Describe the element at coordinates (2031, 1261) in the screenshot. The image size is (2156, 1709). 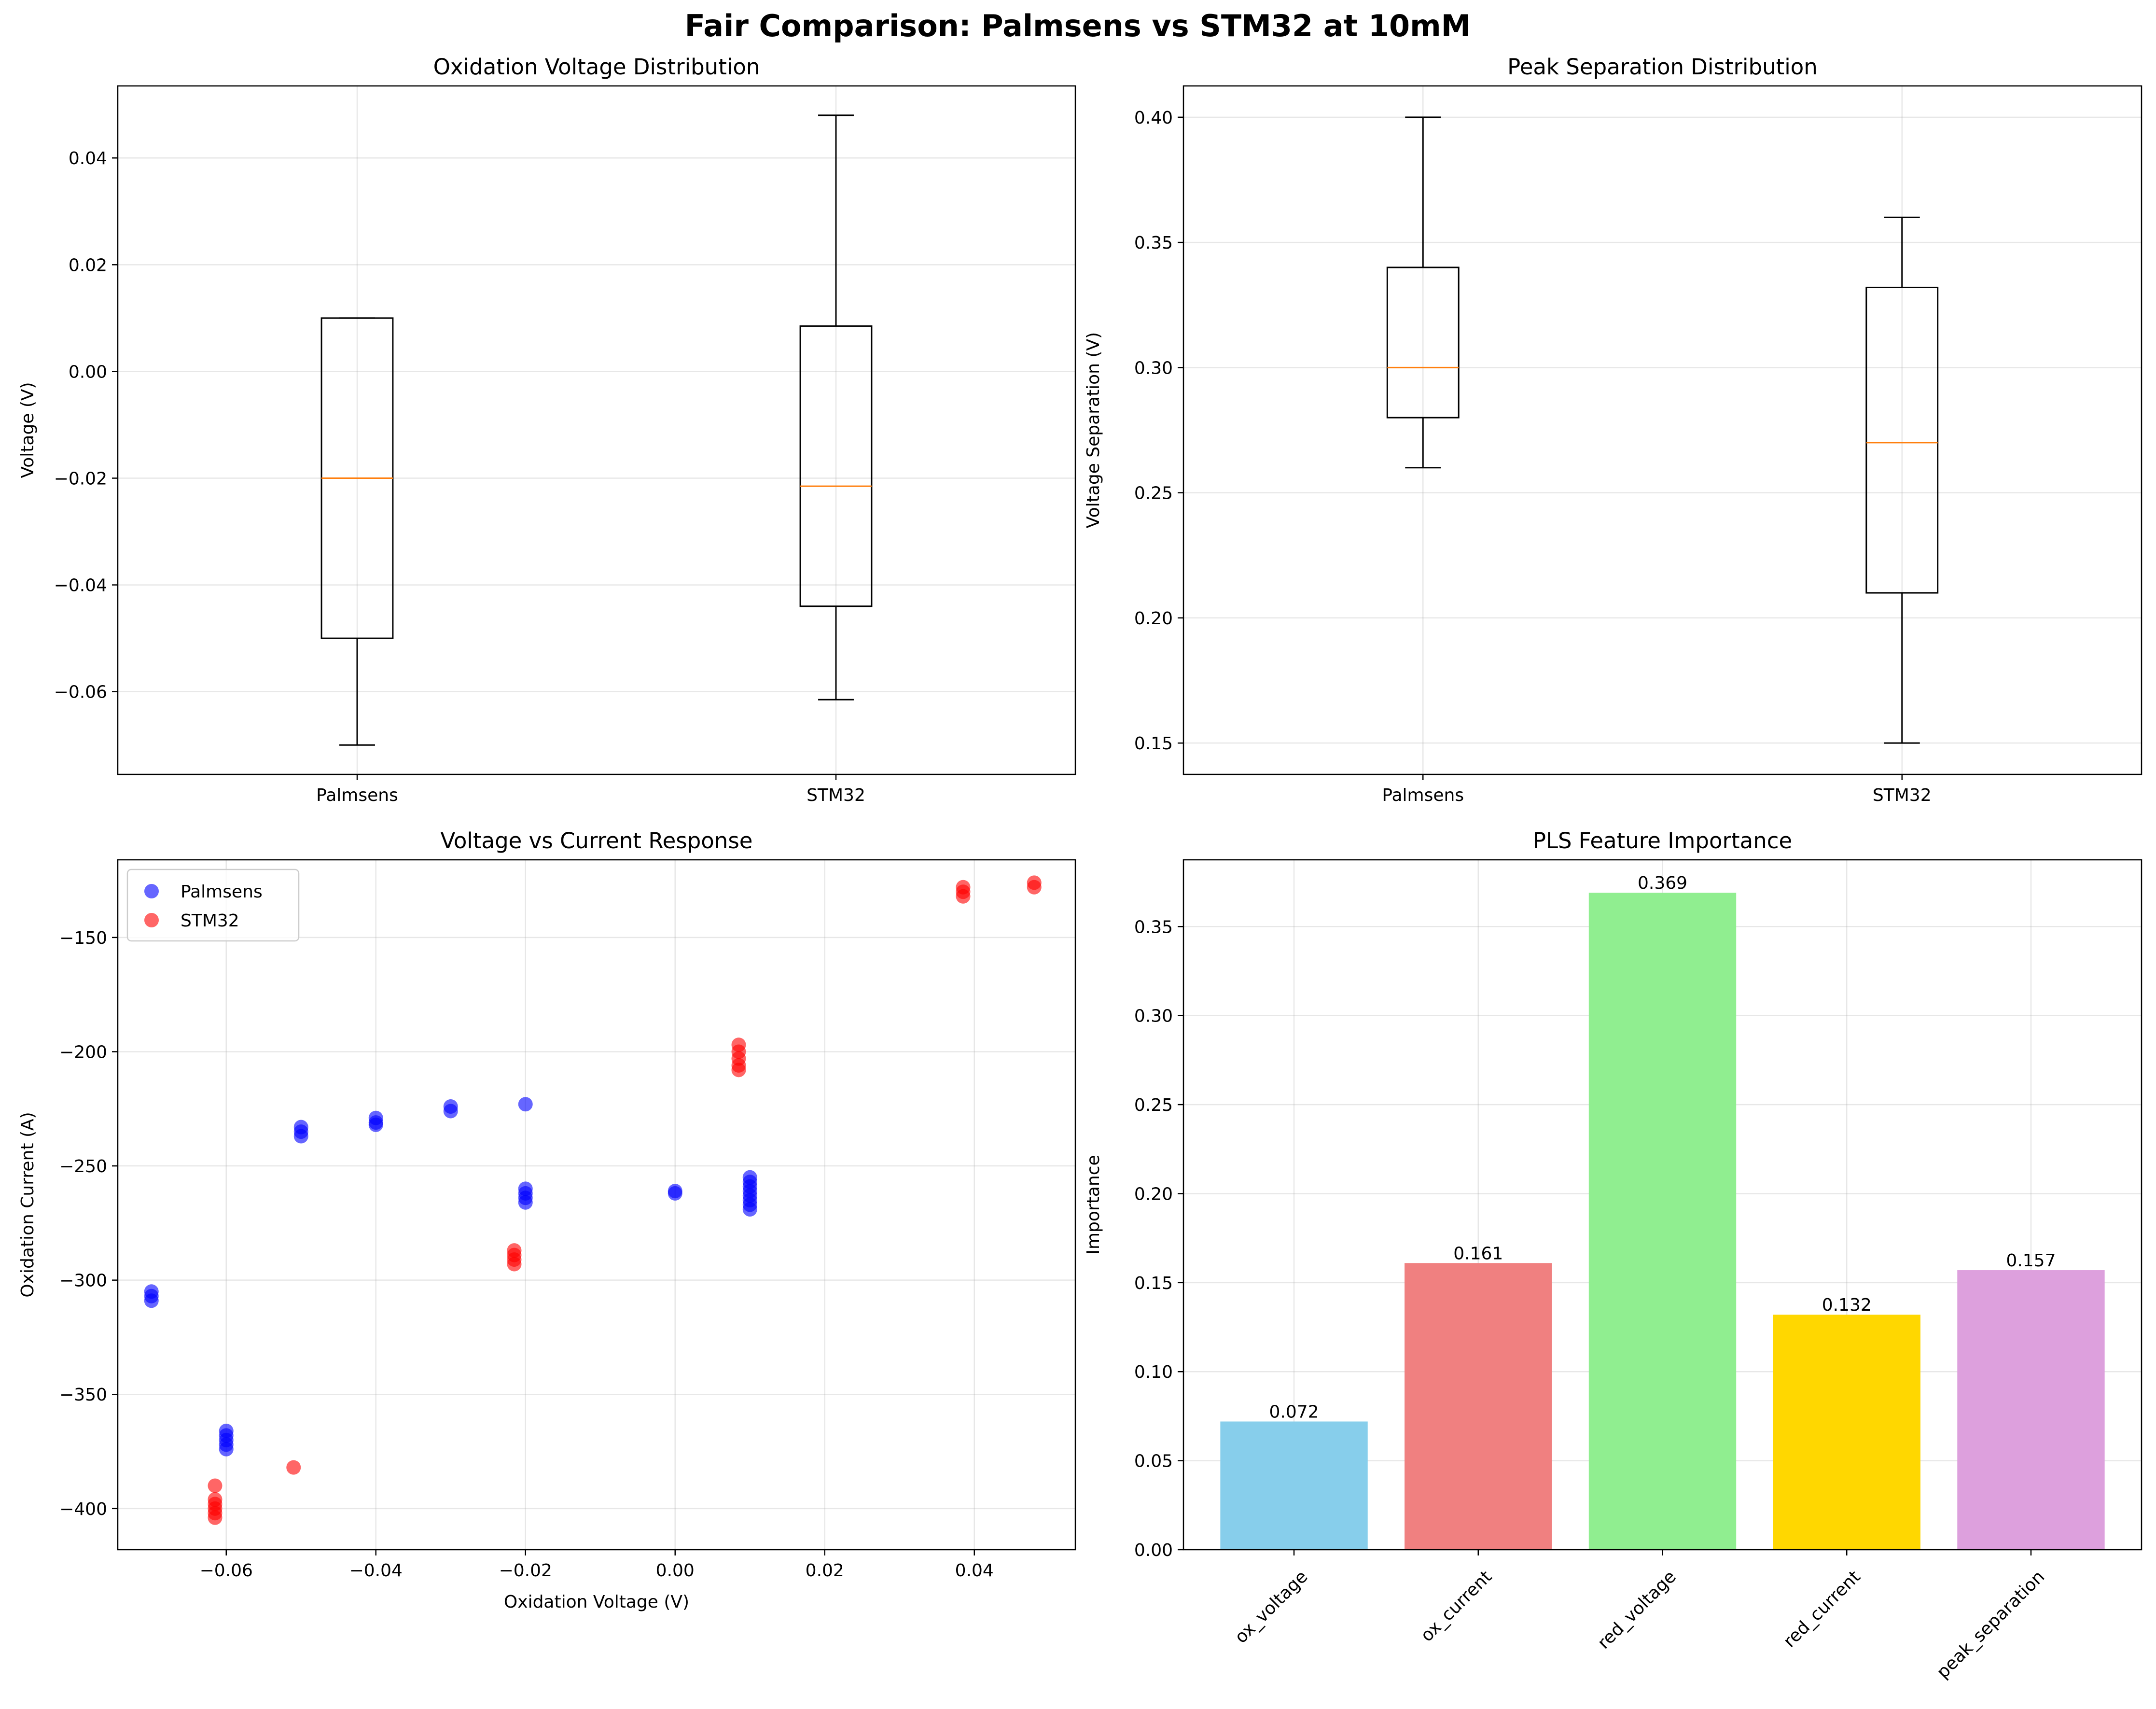
I see `bar-value-label: 0.157` at that location.